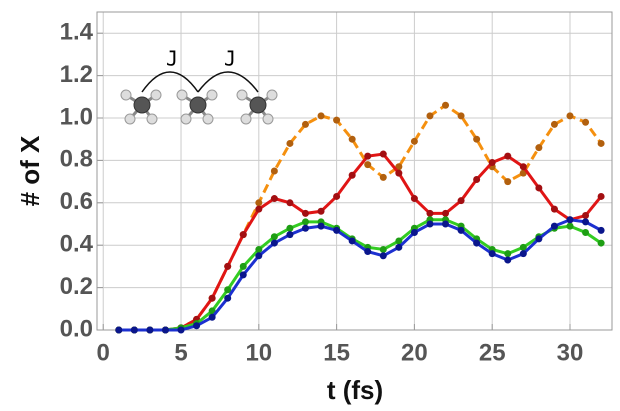  I want to click on x-tick-label: 30, so click(570, 352).